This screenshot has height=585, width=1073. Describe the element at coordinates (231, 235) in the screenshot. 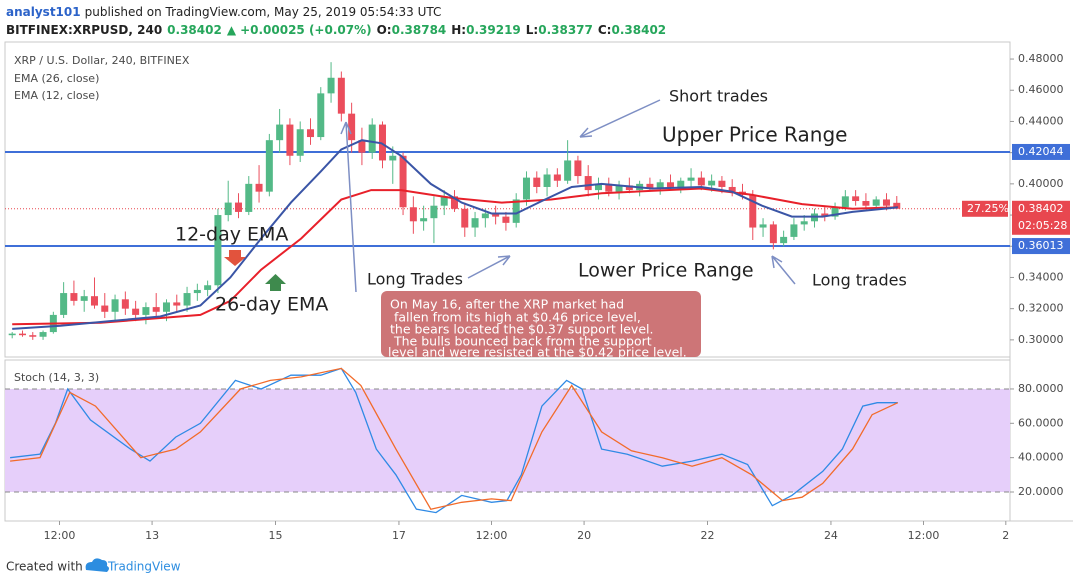

I see `annotation: 12-day EMA` at that location.